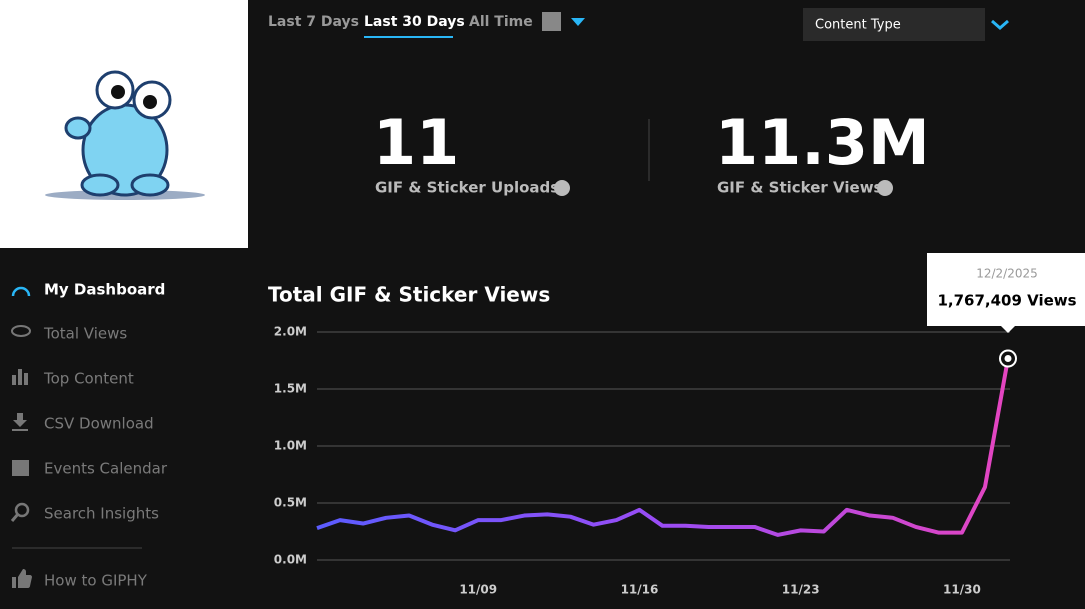  Describe the element at coordinates (104, 290) in the screenshot. I see `nav-item: My Dashboard` at that location.